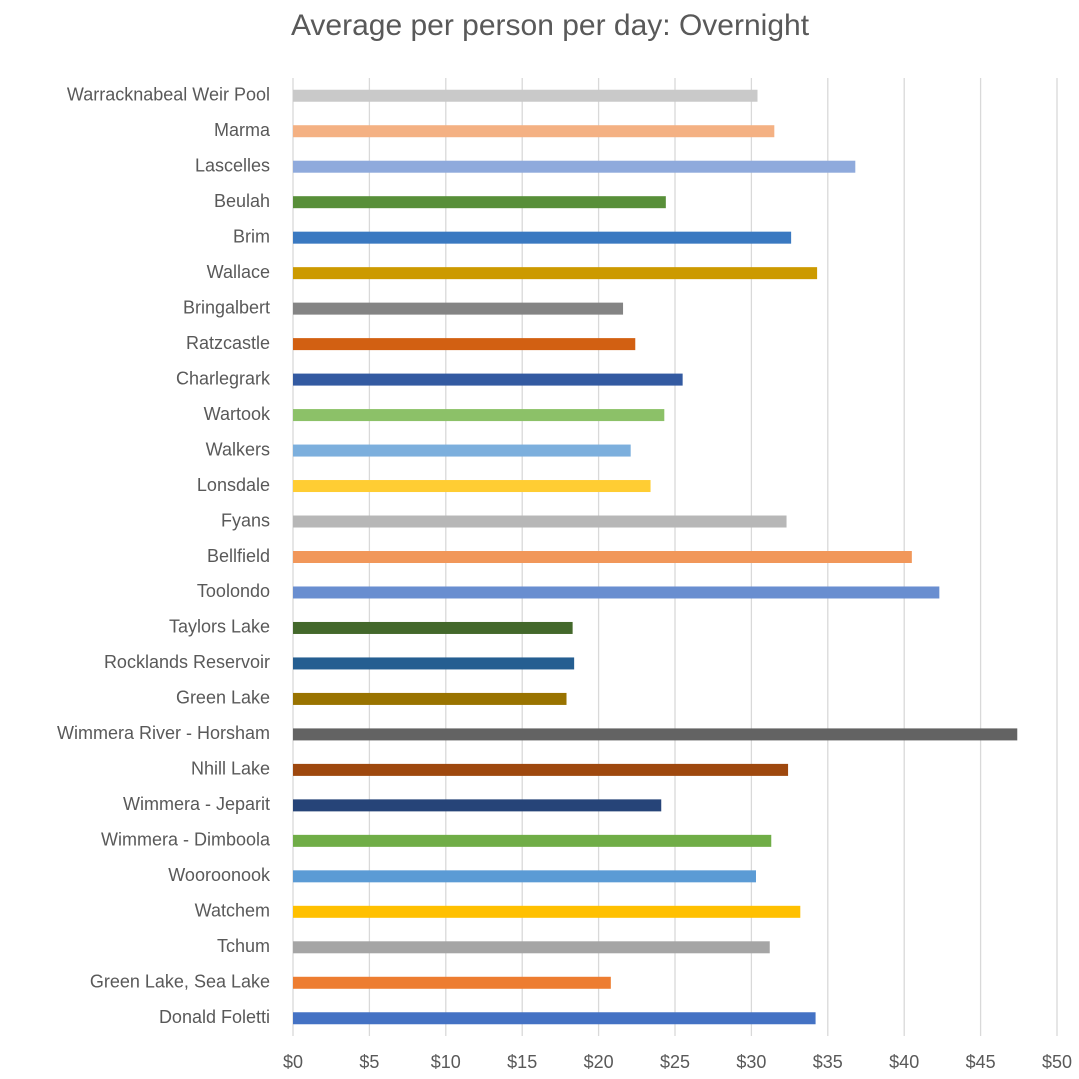  Describe the element at coordinates (828, 1062) in the screenshot. I see `x-tick-label: $35` at that location.